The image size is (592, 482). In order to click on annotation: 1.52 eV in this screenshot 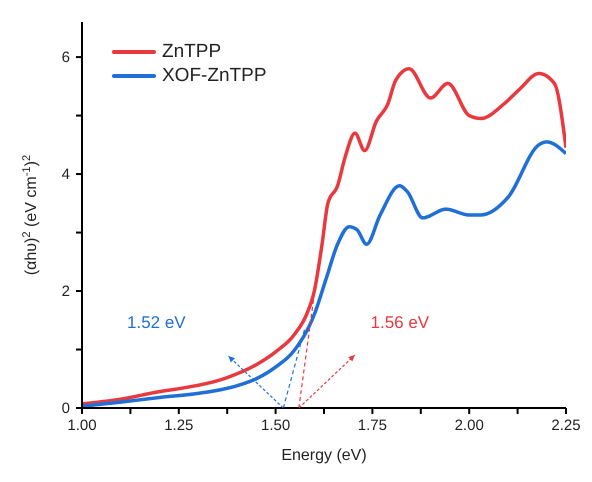, I will do `click(156, 322)`.